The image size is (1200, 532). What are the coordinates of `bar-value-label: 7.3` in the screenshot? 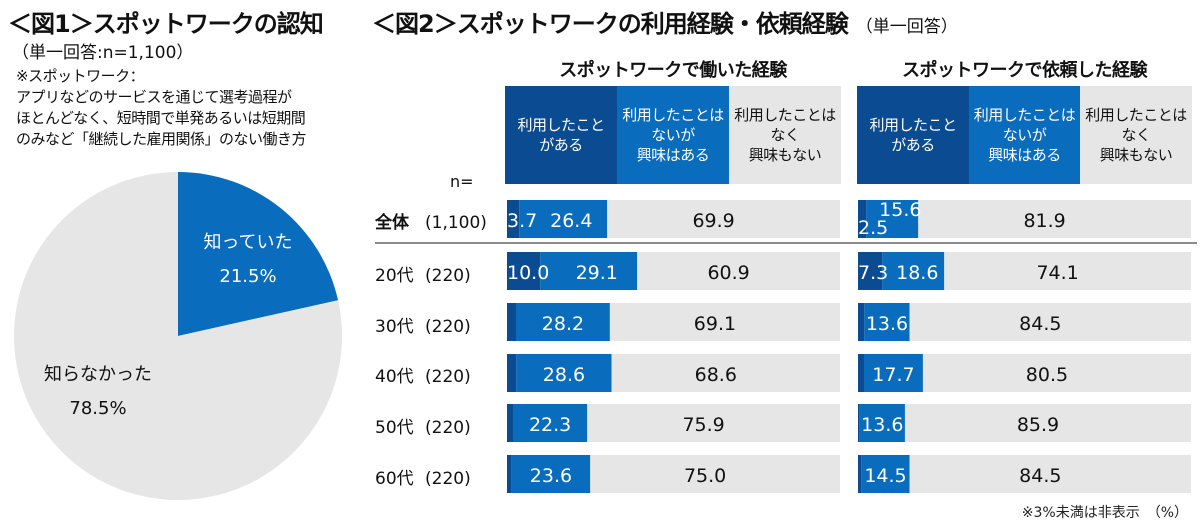 It's located at (873, 273).